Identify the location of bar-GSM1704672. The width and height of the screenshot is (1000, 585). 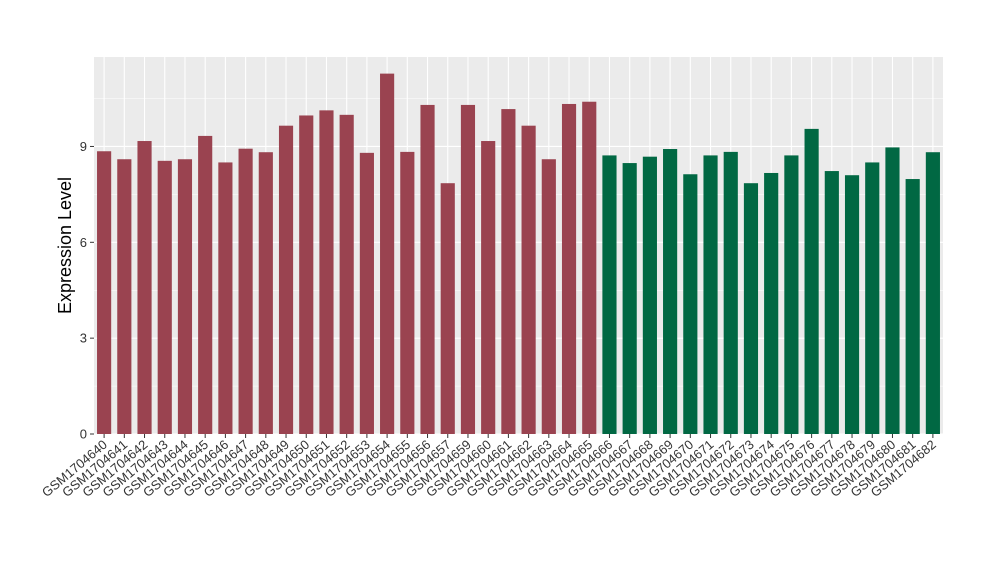
(730, 292).